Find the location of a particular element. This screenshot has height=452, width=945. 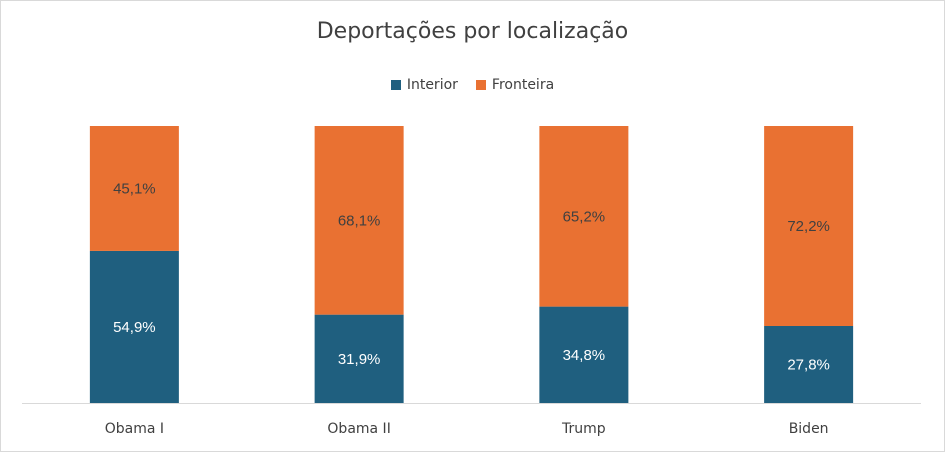

data-label-fronteira-2: 68,1% is located at coordinates (359, 220).